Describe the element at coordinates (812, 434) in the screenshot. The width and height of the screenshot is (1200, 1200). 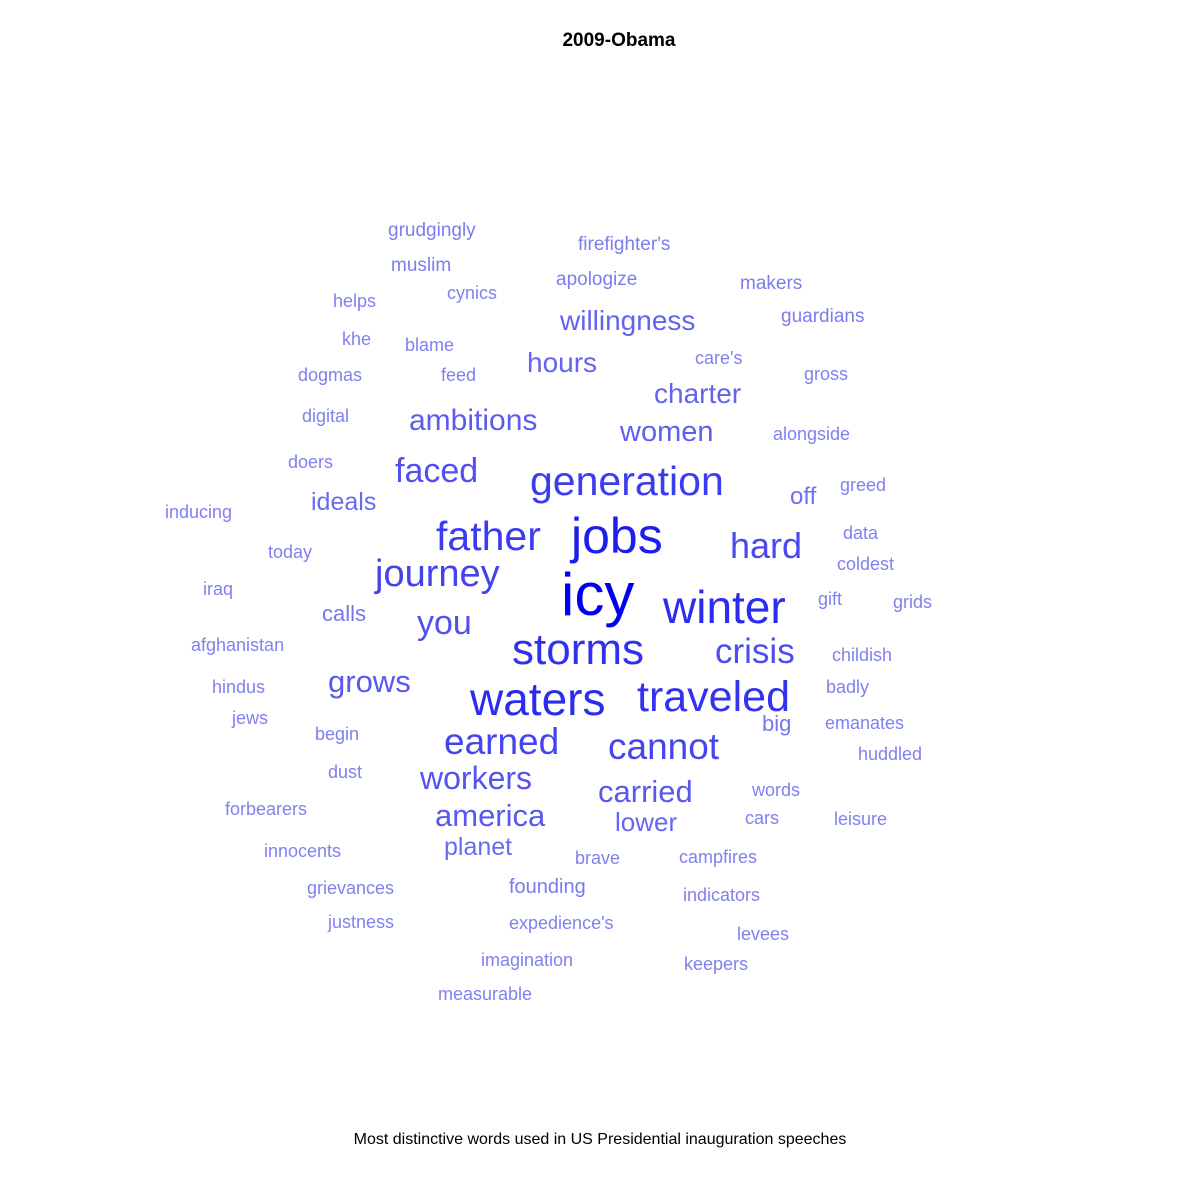
I see `word-alongside: alongside` at that location.